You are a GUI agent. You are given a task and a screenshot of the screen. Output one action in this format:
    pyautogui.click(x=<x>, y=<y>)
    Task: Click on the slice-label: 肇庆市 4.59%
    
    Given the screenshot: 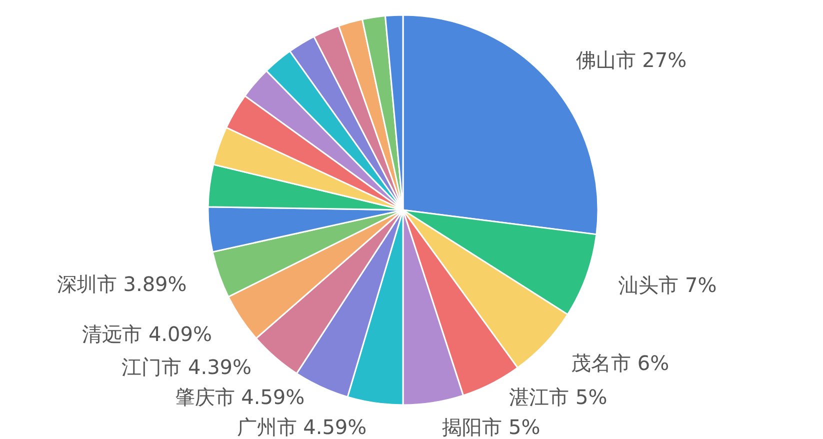 What is the action you would take?
    pyautogui.click(x=239, y=397)
    